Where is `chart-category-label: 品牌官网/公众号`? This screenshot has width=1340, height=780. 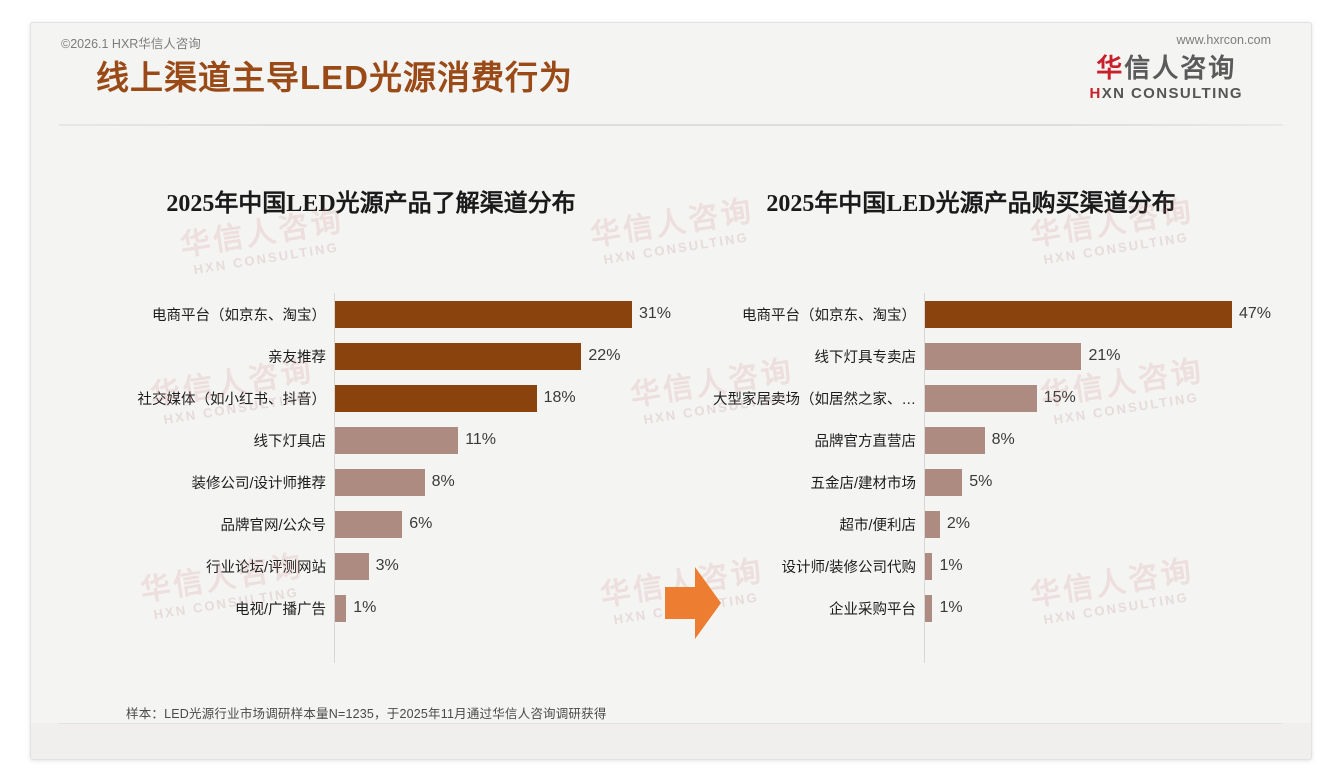
chart-category-label: 品牌官网/公众号 is located at coordinates (273, 525).